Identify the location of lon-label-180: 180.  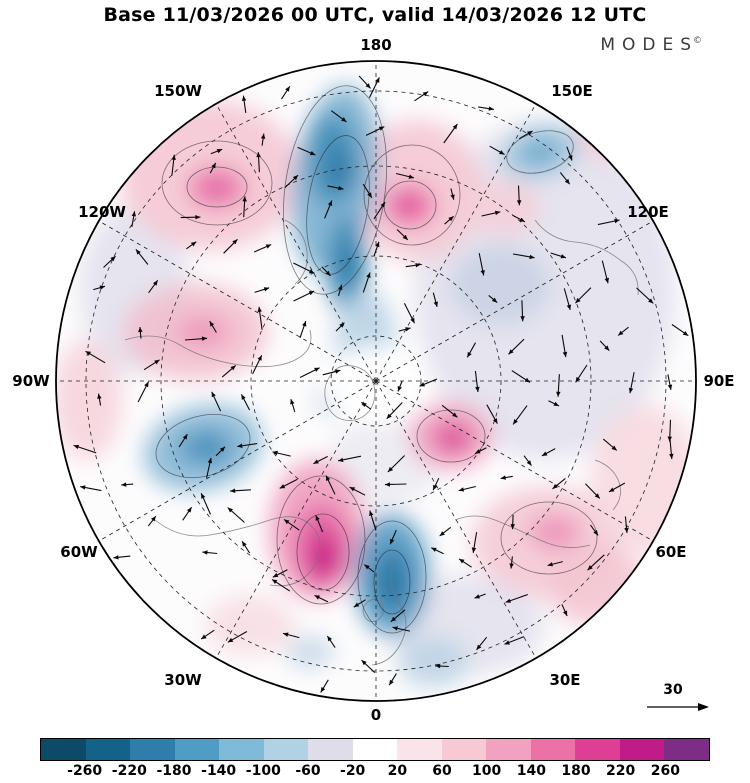
(376, 45).